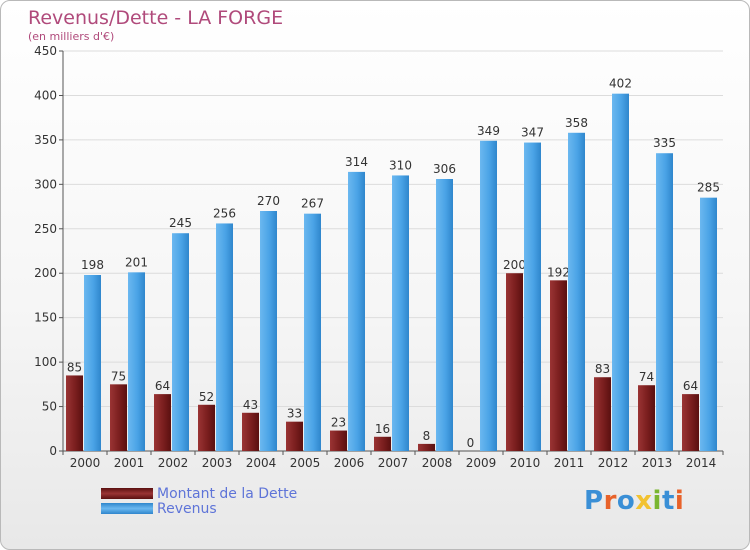 This screenshot has width=750, height=550. Describe the element at coordinates (294, 414) in the screenshot. I see `data-label-debt: 33` at that location.